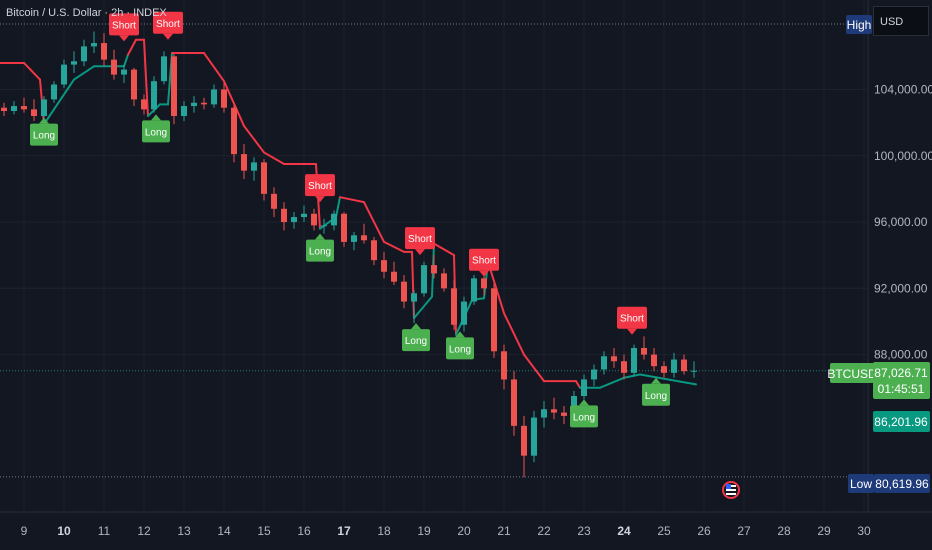 This screenshot has width=932, height=550. What do you see at coordinates (824, 531) in the screenshot?
I see `x-tick-label: 29` at bounding box center [824, 531].